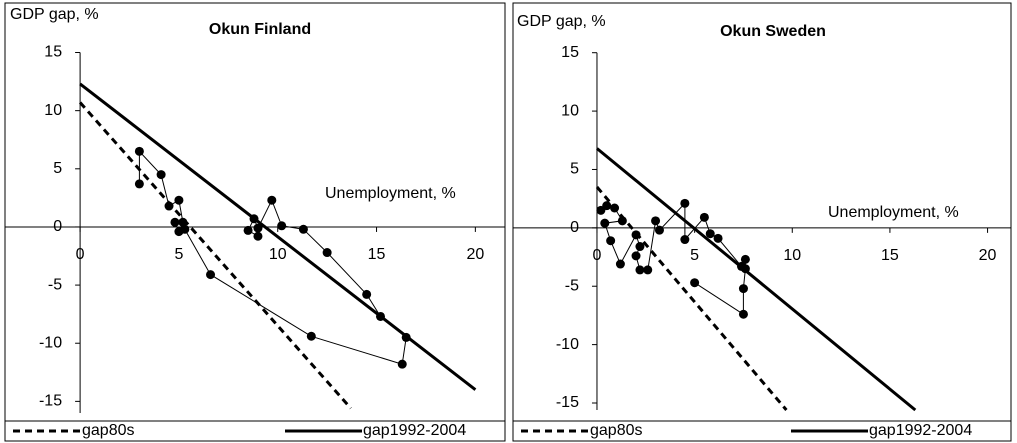 Image resolution: width=1017 pixels, height=443 pixels. Describe the element at coordinates (691, 298) in the screenshot. I see `trend-line` at that location.